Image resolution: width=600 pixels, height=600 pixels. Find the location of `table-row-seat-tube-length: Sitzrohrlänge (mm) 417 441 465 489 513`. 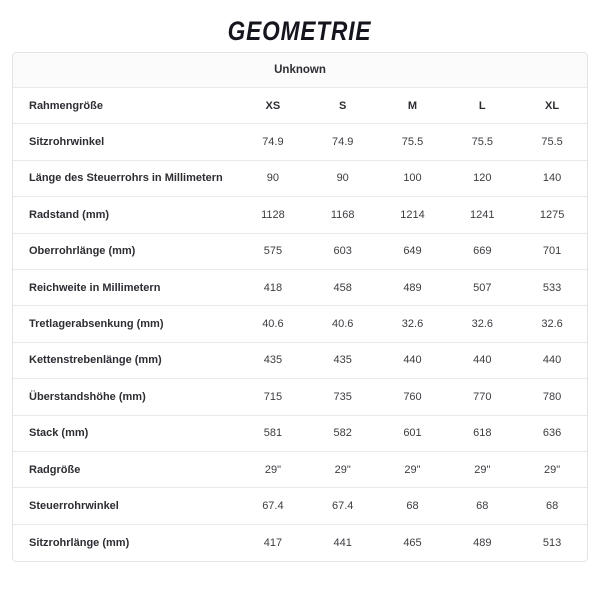

table-row-seat-tube-length: Sitzrohrlänge (mm) 417 441 465 489 513 is located at coordinates (300, 543).